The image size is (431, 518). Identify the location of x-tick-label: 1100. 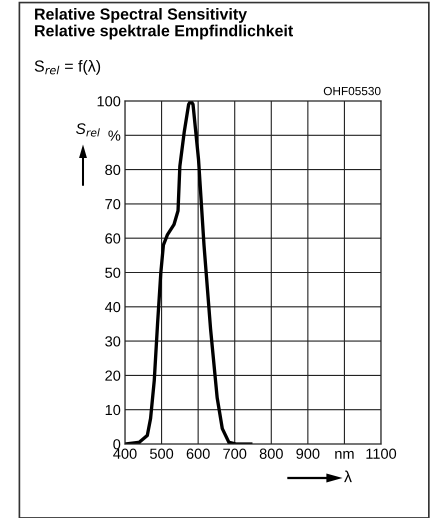
(381, 453).